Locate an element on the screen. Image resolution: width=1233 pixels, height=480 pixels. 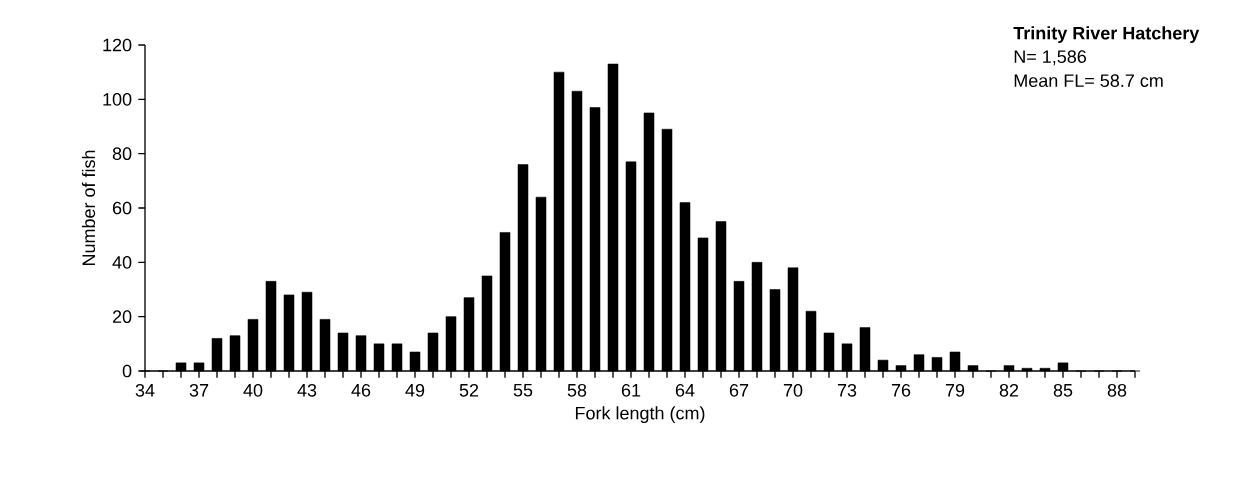
y-tick-label: 100 is located at coordinates (117, 99).